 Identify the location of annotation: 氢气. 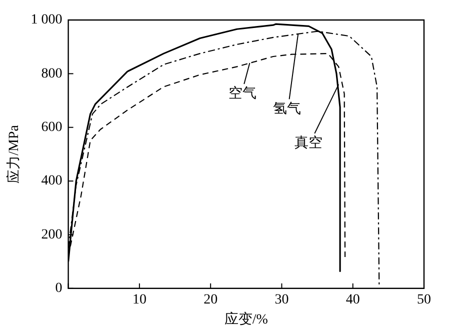
(287, 108).